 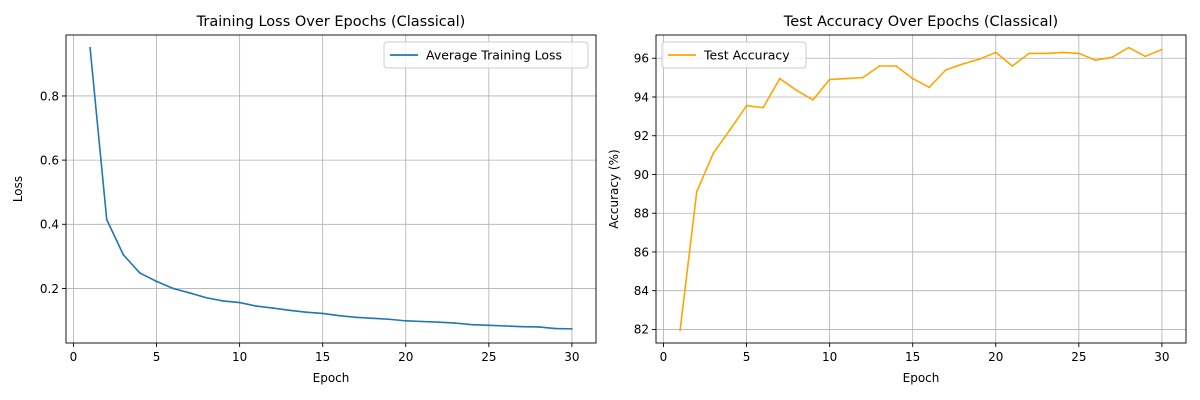 I want to click on y-axis-label: Loss, so click(x=18, y=189).